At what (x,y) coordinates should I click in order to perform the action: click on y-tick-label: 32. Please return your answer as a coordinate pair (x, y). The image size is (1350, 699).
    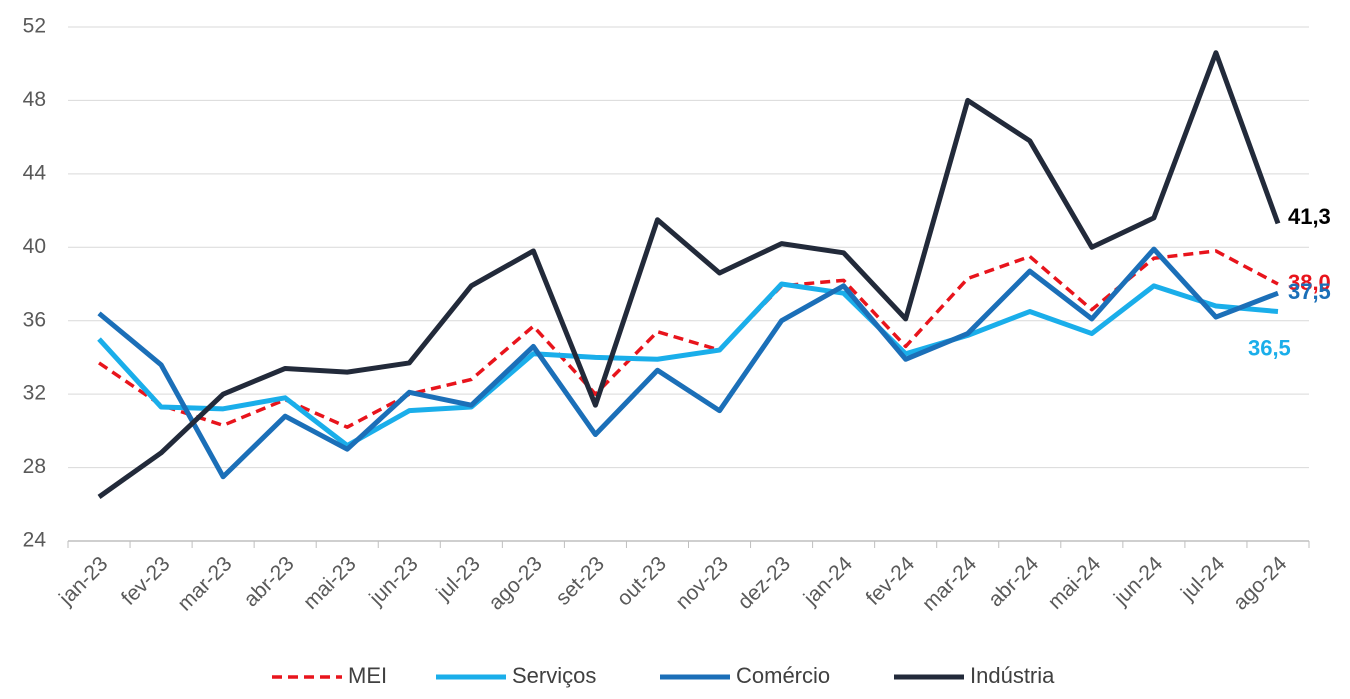
    Looking at the image, I should click on (34, 393).